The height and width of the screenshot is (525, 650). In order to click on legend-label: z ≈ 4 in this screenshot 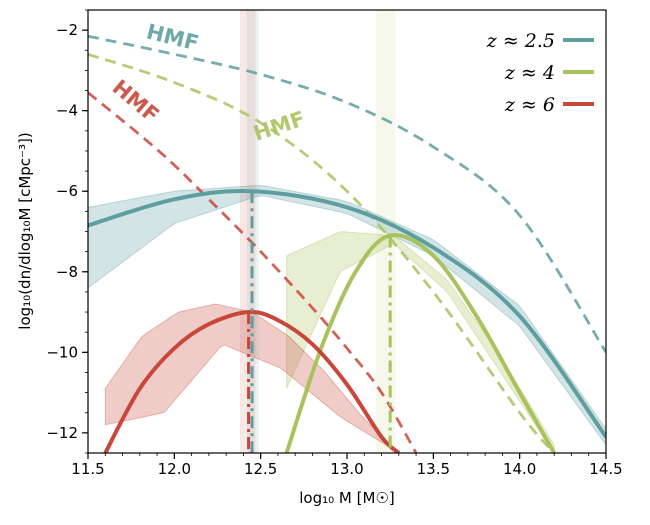, I will do `click(529, 73)`.